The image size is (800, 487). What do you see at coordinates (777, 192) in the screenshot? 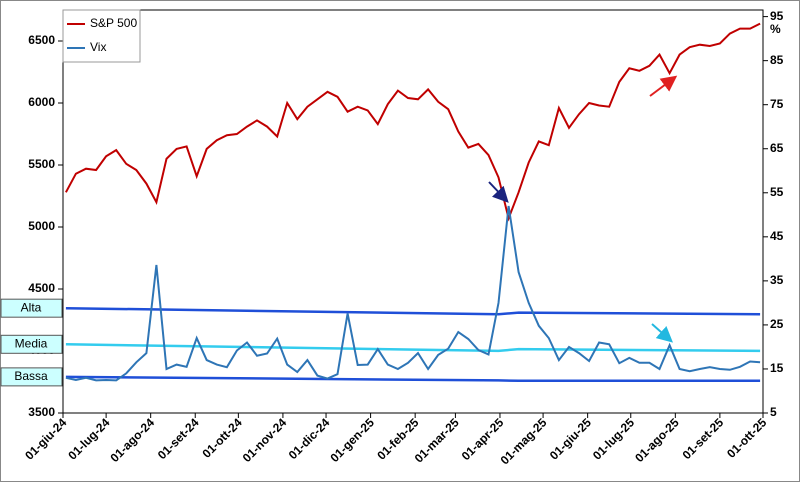
I see `y2-tick-label: 55` at bounding box center [777, 192].